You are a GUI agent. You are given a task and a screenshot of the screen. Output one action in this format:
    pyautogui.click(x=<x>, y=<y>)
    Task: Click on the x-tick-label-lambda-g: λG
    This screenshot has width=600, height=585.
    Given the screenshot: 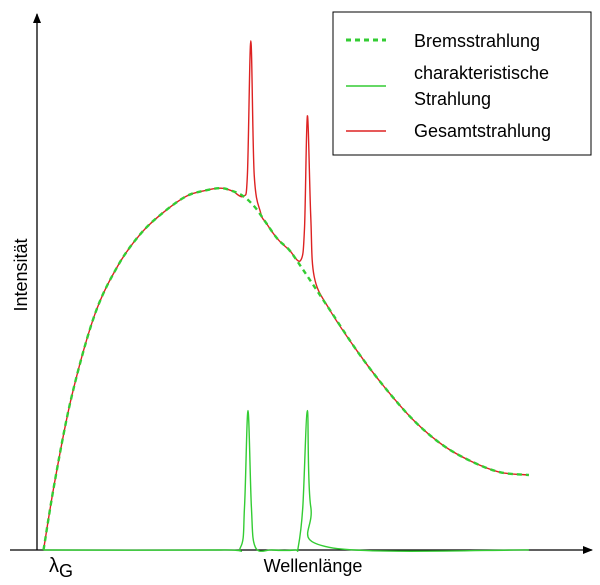 What is the action you would take?
    pyautogui.click(x=61, y=568)
    